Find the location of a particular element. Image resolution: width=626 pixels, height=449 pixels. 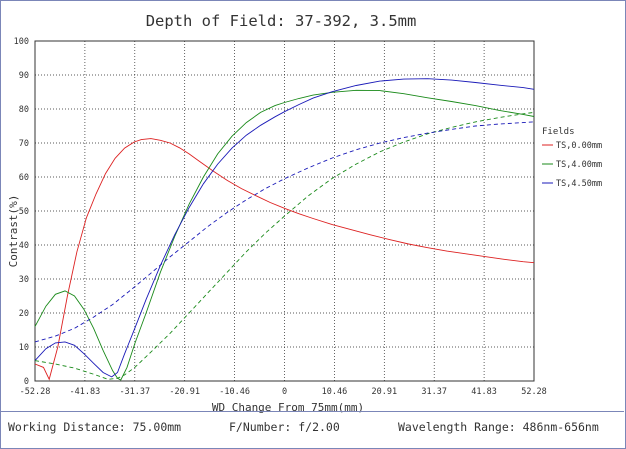

y-tick-label: 100 is located at coordinates (21, 42).